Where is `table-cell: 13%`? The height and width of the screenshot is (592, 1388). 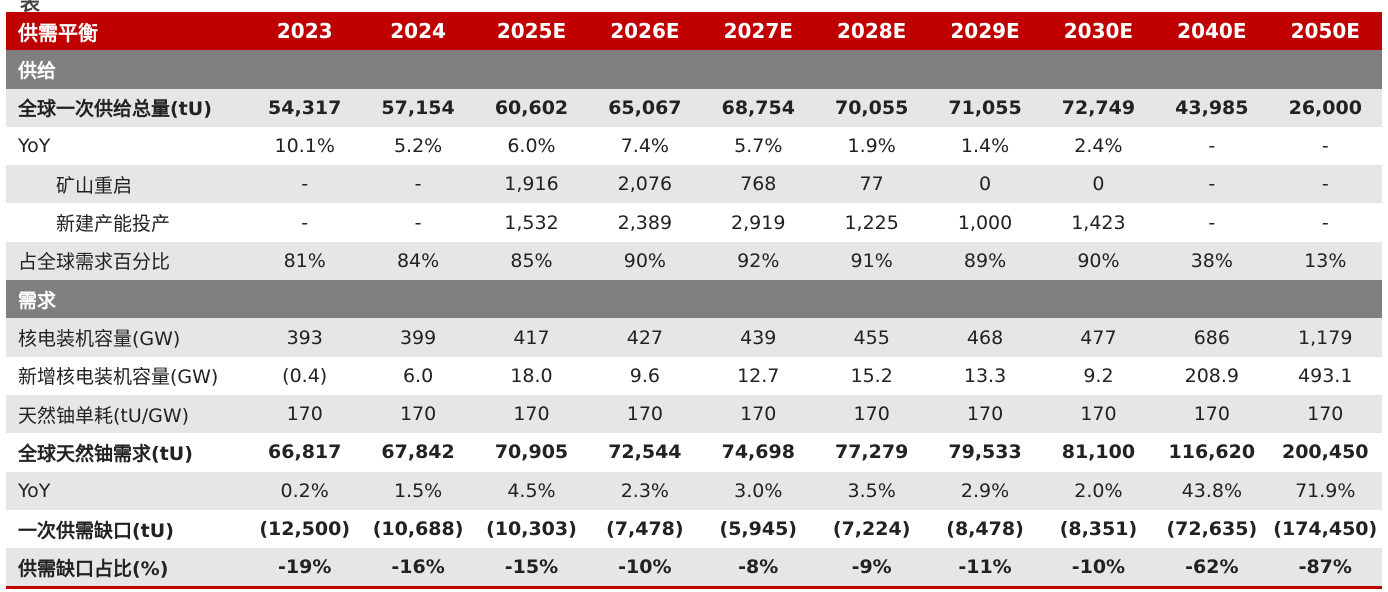 table-cell: 13% is located at coordinates (1325, 261).